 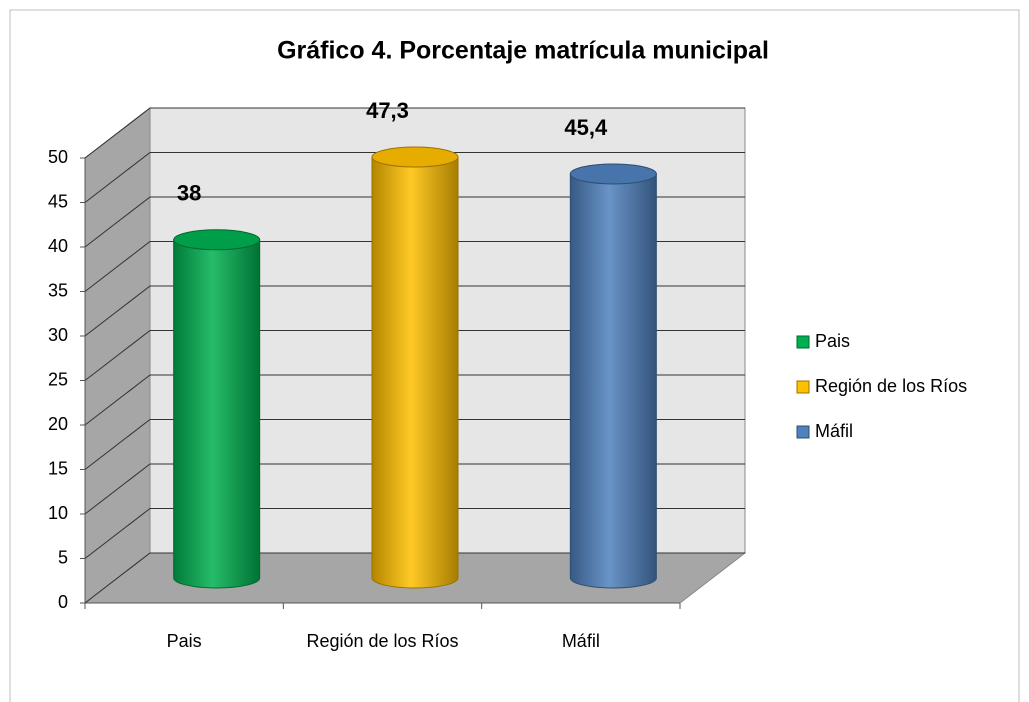 I want to click on x-tick-label: Pais, so click(x=184, y=641).